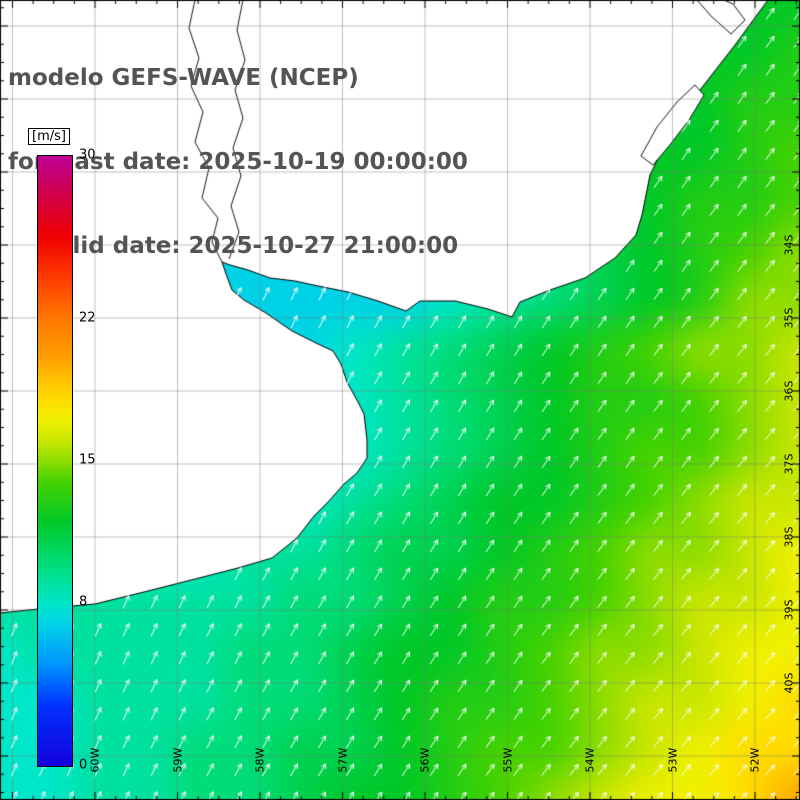  Describe the element at coordinates (260, 760) in the screenshot. I see `lon-label: 58W` at that location.